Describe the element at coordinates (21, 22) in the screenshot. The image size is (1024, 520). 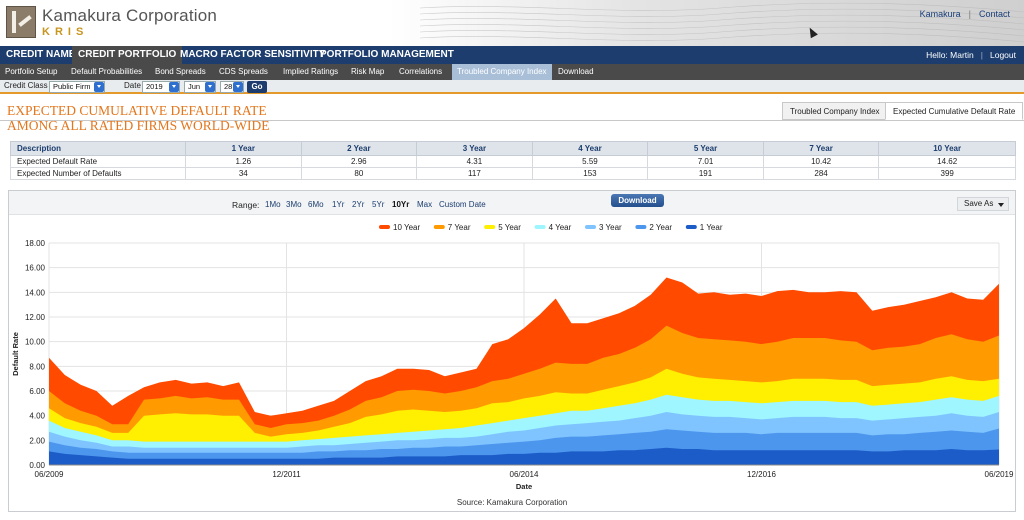
I see `kamakura-logo-icon` at that location.